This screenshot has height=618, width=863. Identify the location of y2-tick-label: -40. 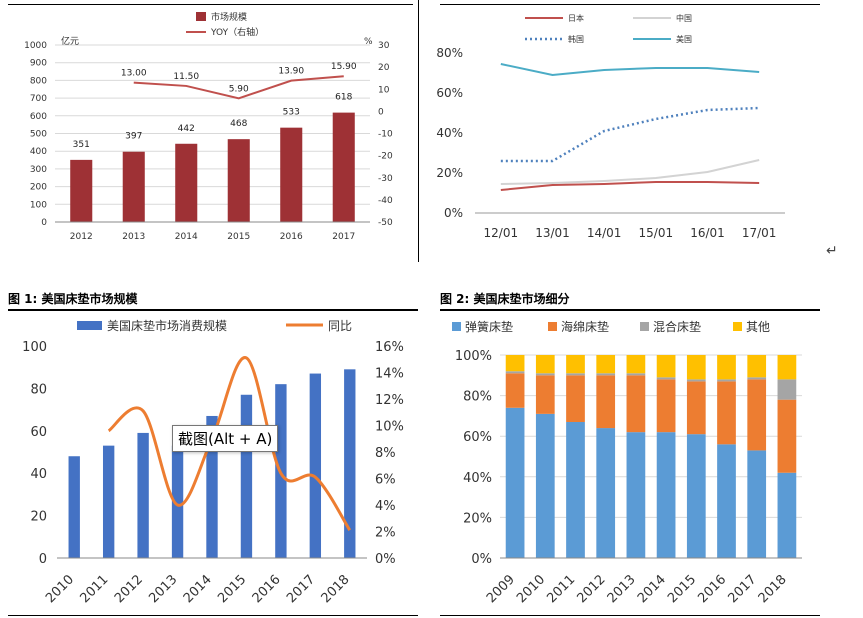
(385, 201).